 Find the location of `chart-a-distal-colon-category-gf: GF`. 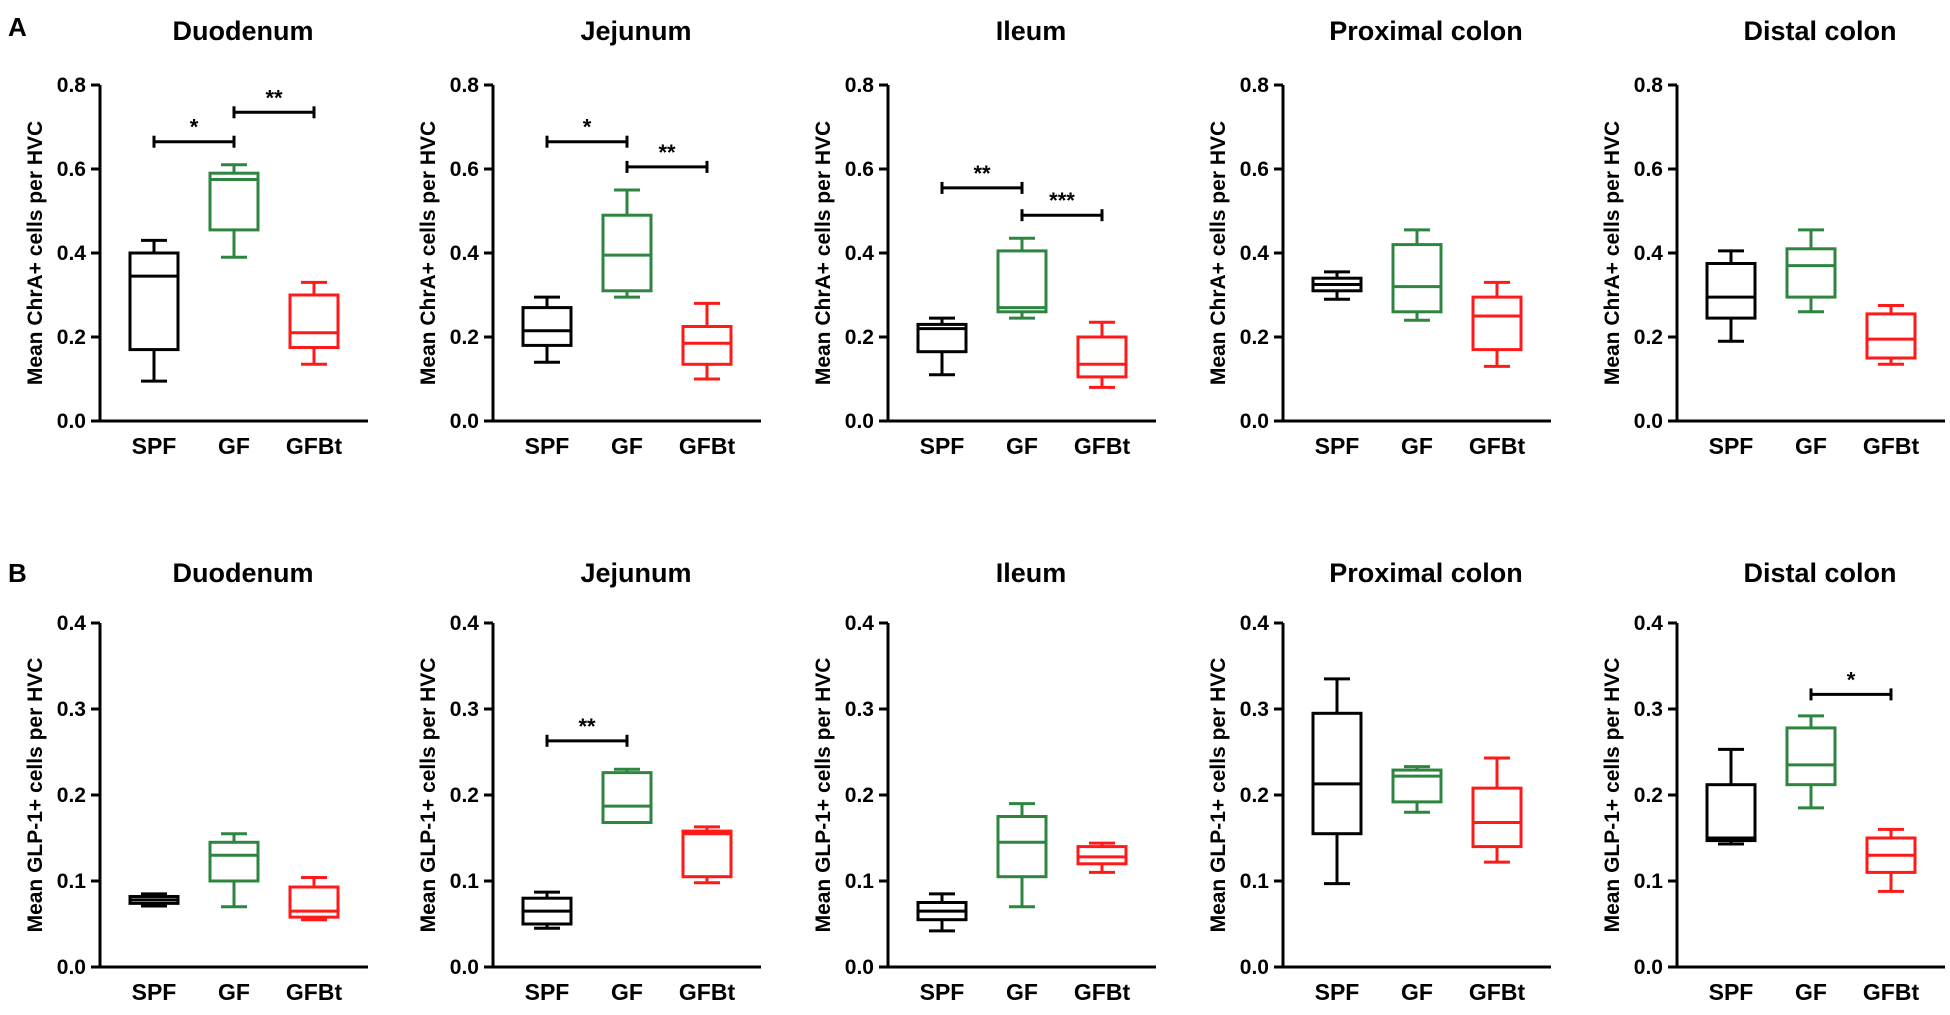

chart-a-distal-colon-category-gf: GF is located at coordinates (1811, 446).